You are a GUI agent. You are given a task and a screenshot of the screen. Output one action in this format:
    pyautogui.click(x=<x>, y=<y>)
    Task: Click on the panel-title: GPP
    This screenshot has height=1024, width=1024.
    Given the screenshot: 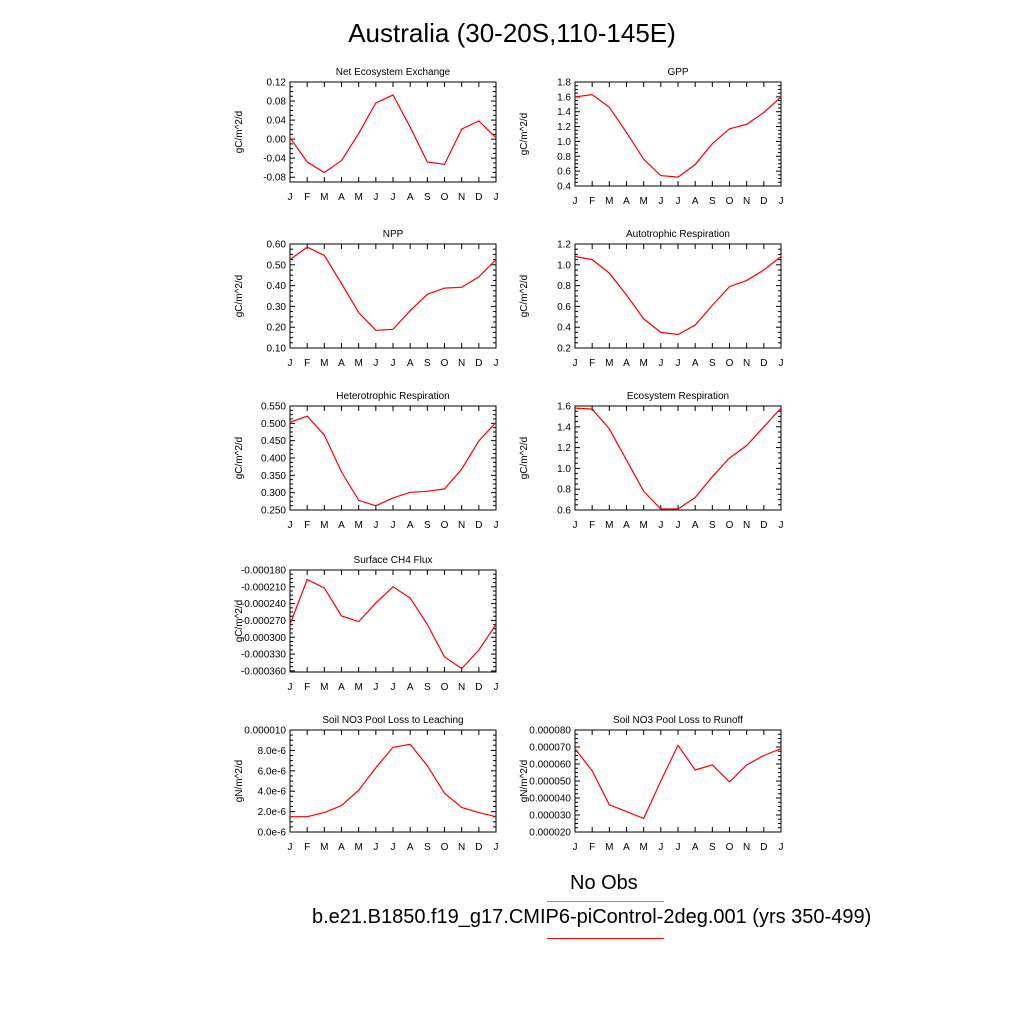 What is the action you would take?
    pyautogui.click(x=677, y=72)
    